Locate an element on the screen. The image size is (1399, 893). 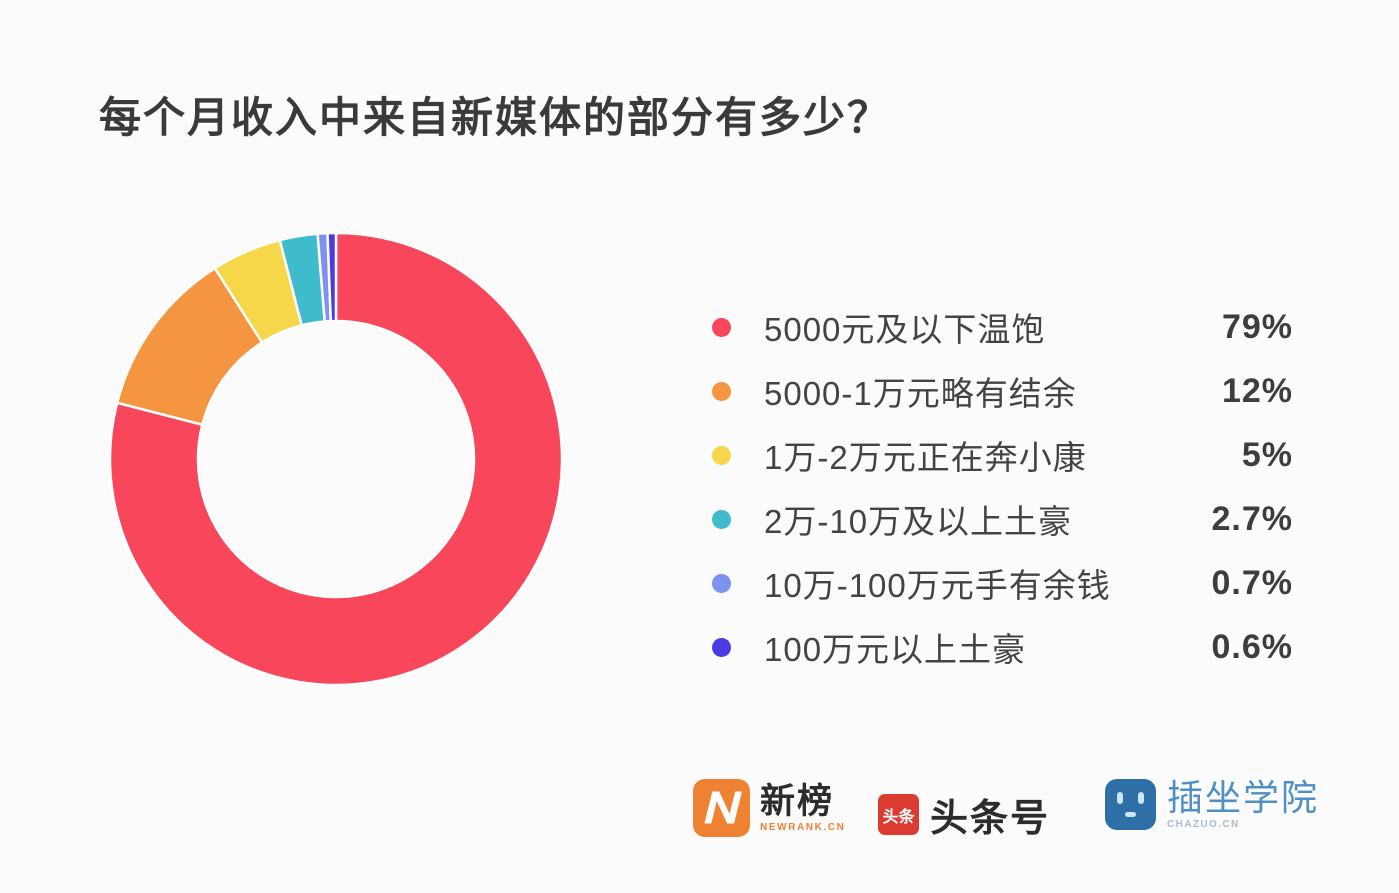
legend-label: 1万-2万元正在奔小康 is located at coordinates (925, 457).